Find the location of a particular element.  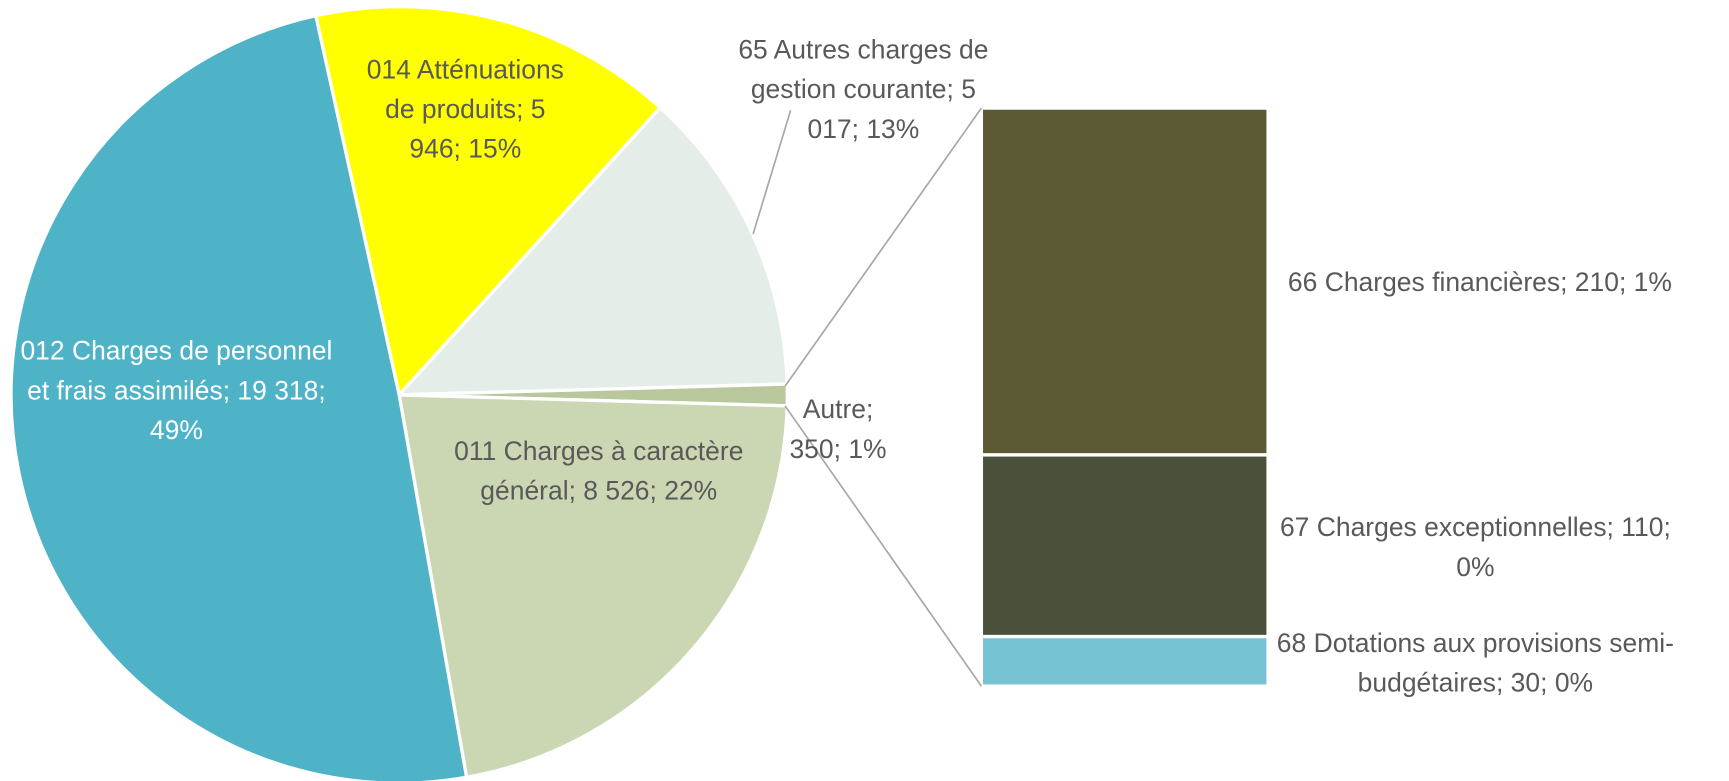

data-label: 014 Atténuations de produits; 5 946; 15% is located at coordinates (465, 110).